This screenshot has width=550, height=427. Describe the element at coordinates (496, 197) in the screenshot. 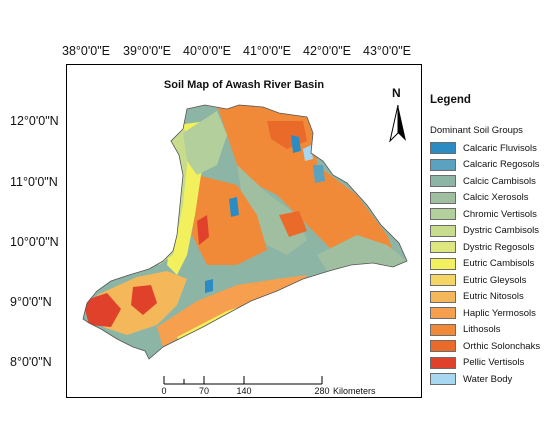

I see `legend-label: Calcic Xerosols` at that location.